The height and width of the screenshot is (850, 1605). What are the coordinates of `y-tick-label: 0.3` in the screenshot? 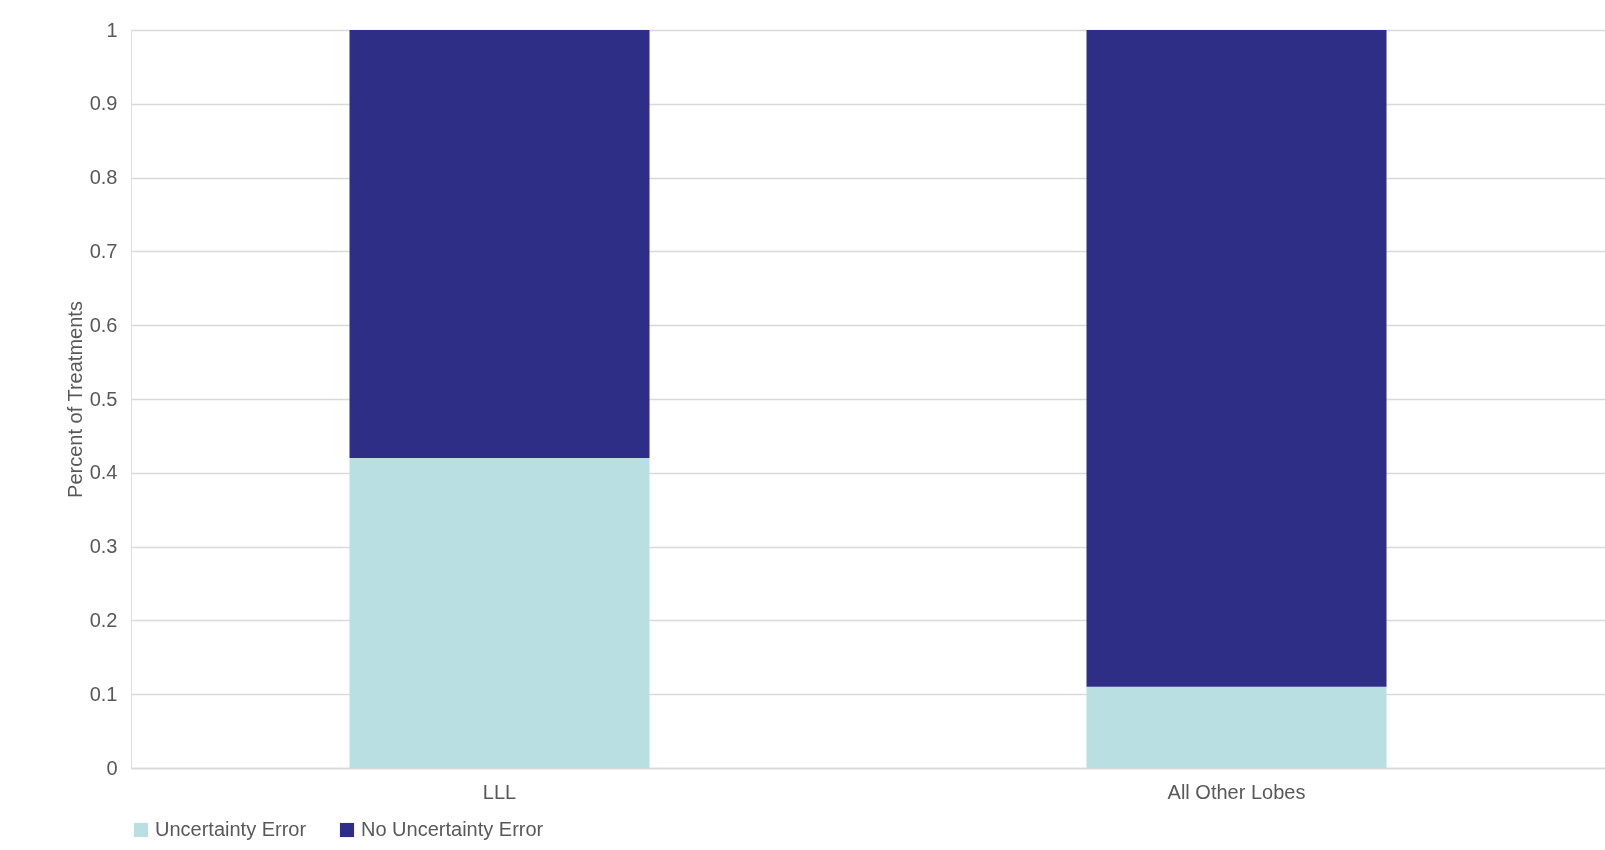 It's located at (103, 546).